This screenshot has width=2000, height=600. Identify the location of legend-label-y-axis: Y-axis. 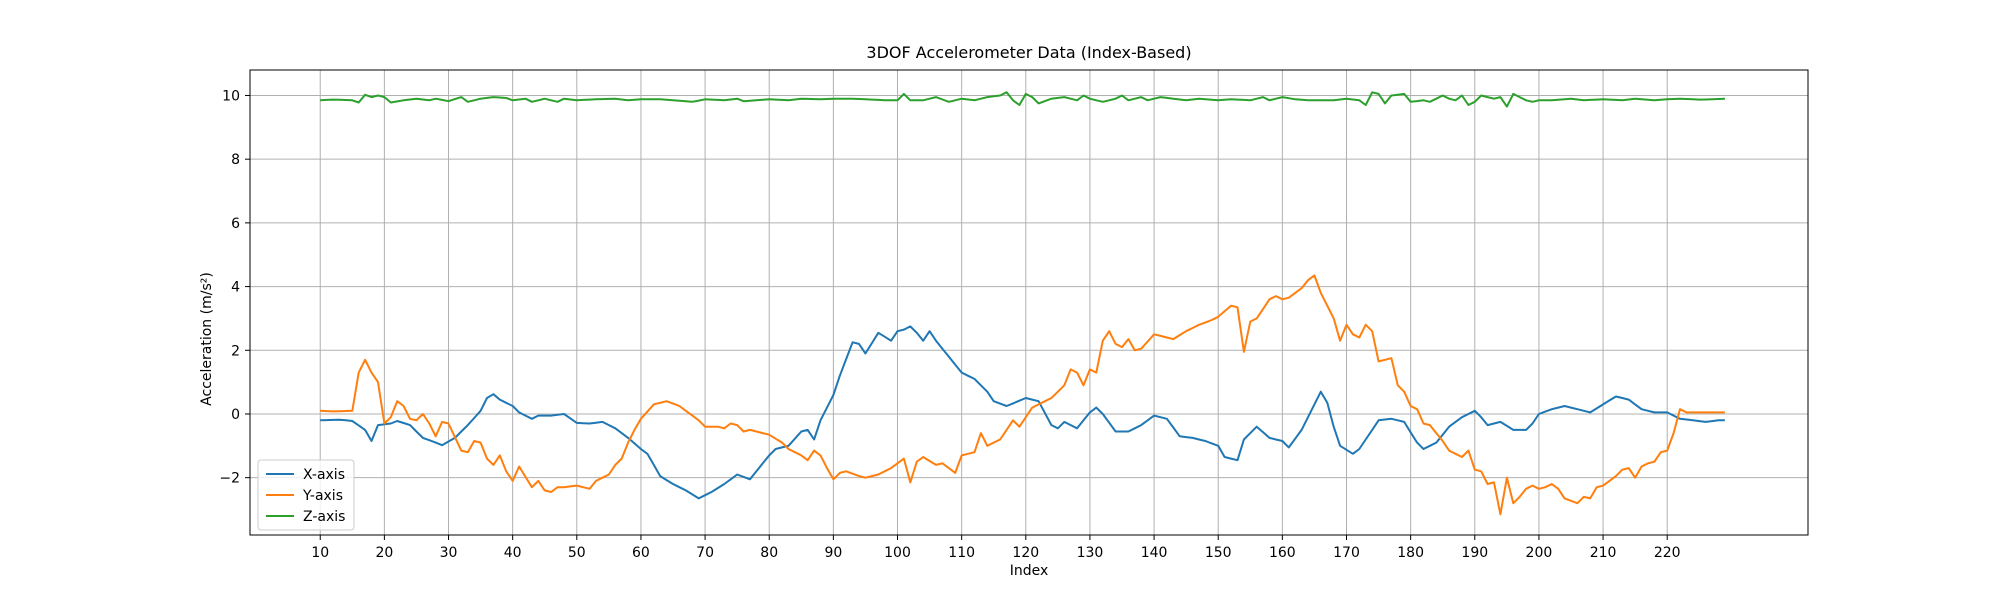
(322, 496).